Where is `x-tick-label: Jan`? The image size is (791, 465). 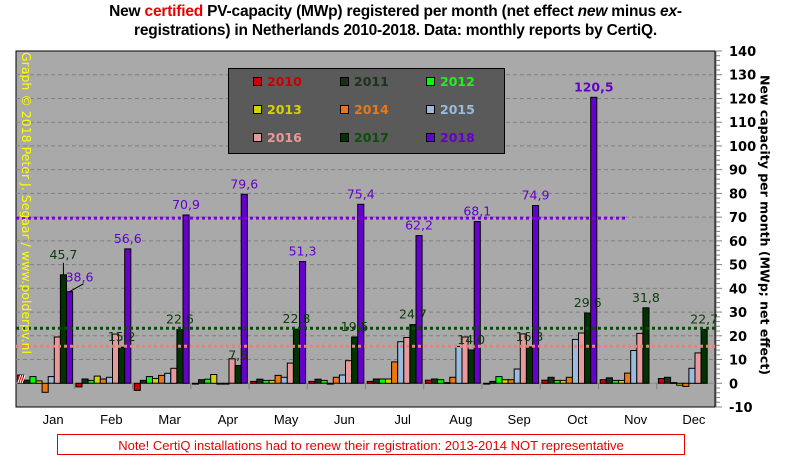
x-tick-label: Jan is located at coordinates (53, 419).